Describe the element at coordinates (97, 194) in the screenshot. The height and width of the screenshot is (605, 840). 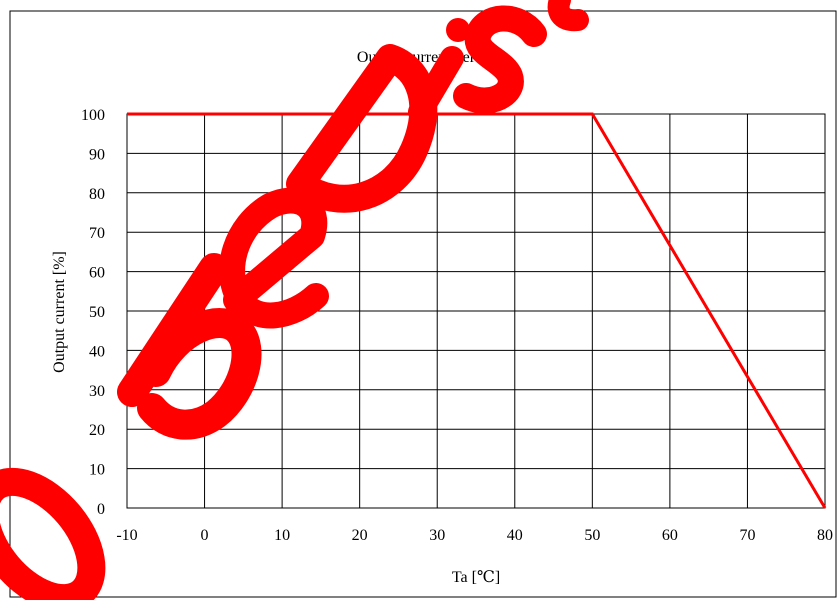
I see `y-tick-label: 80` at that location.